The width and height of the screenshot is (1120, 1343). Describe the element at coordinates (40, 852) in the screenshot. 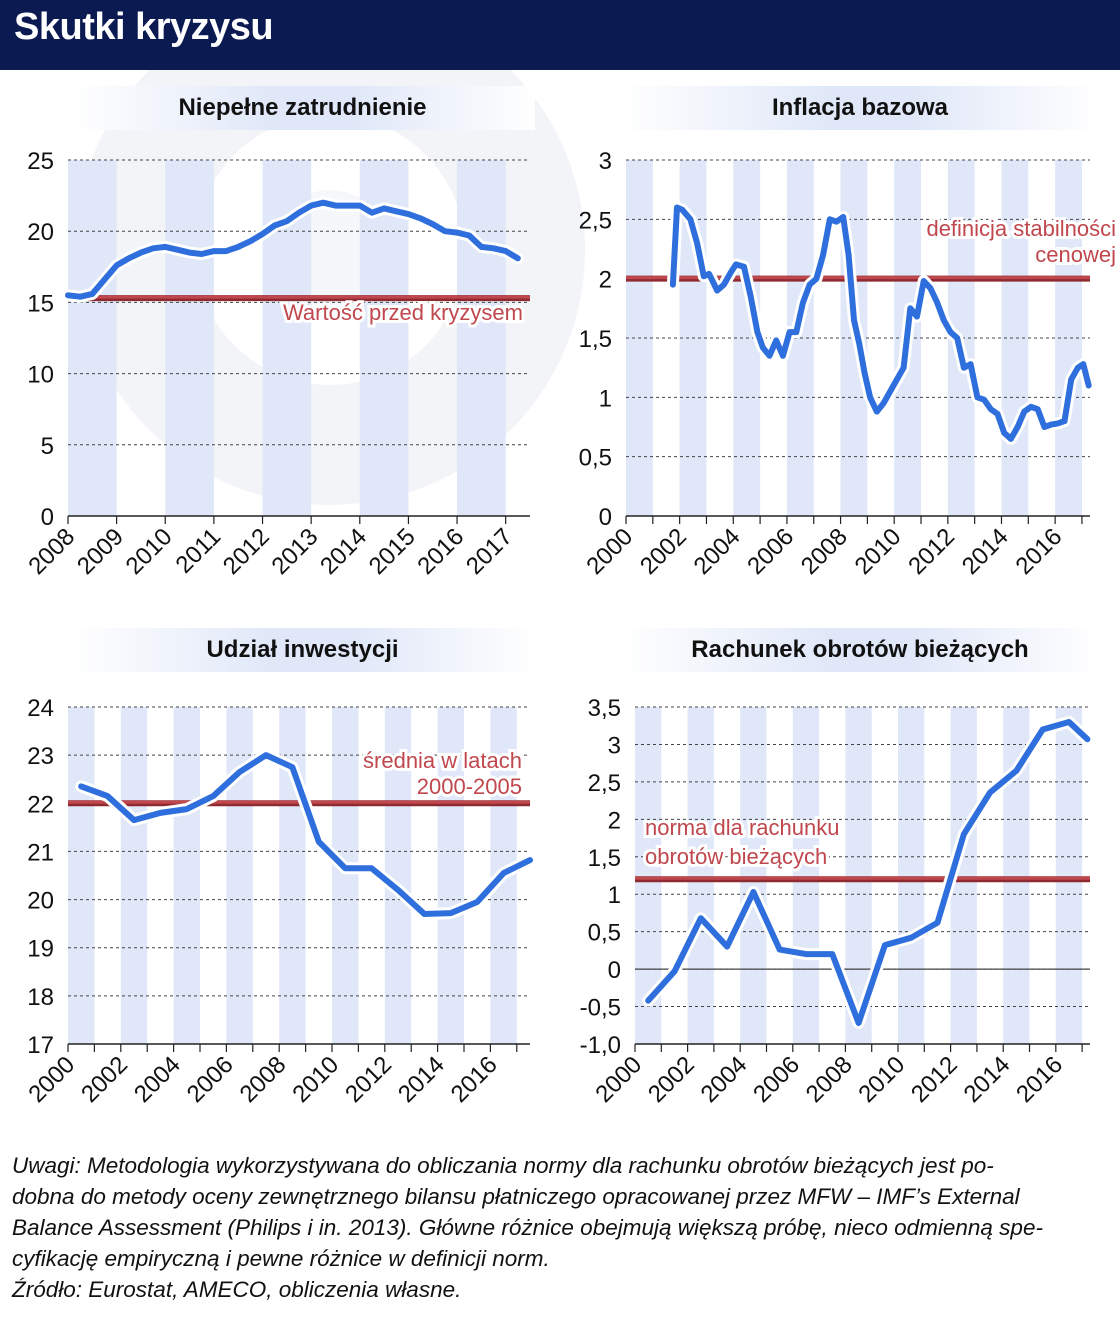

I see `y-tick-label: 21` at that location.